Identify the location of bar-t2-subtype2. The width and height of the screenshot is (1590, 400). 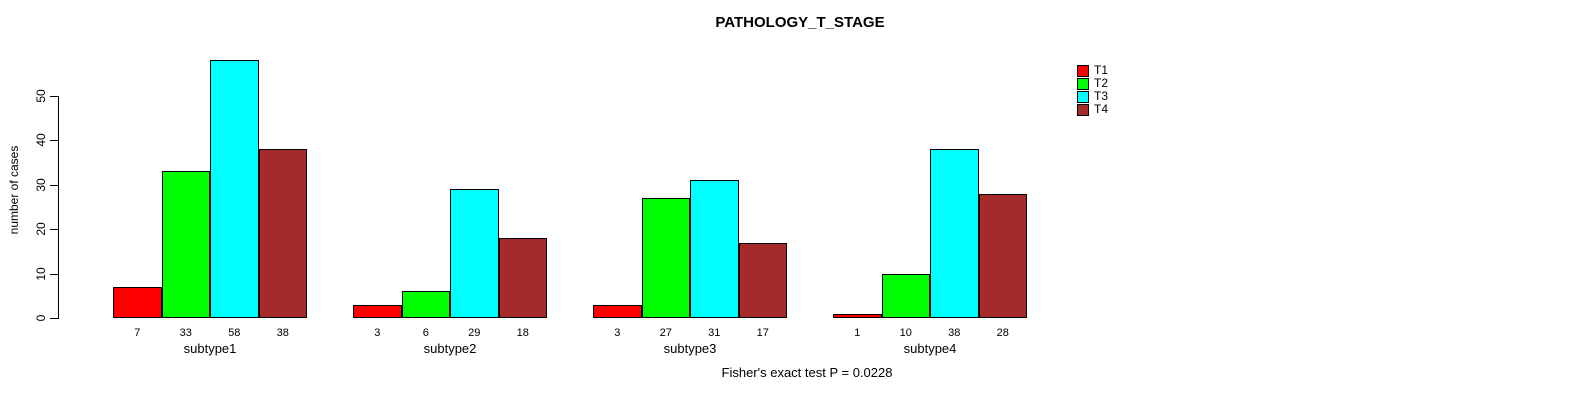
(425, 304).